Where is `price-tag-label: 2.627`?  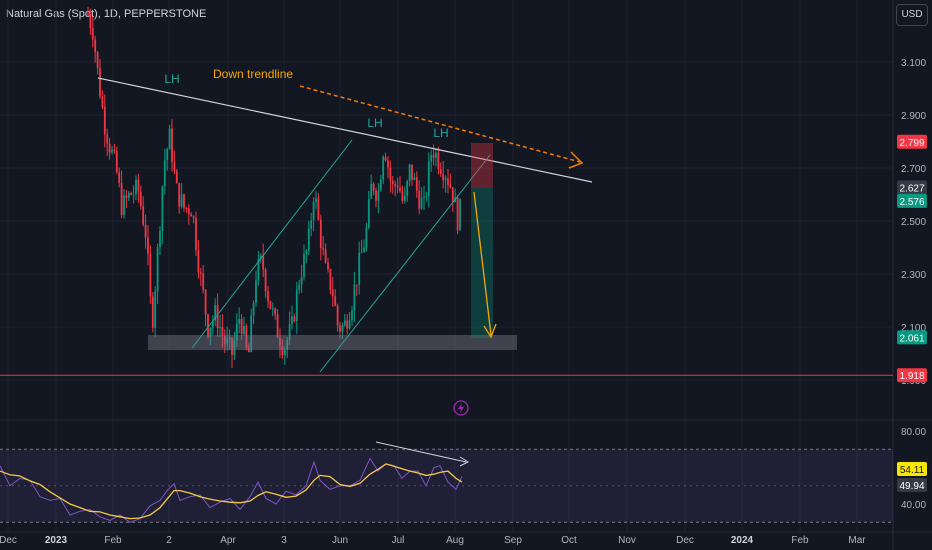 price-tag-label: 2.627 is located at coordinates (911, 188).